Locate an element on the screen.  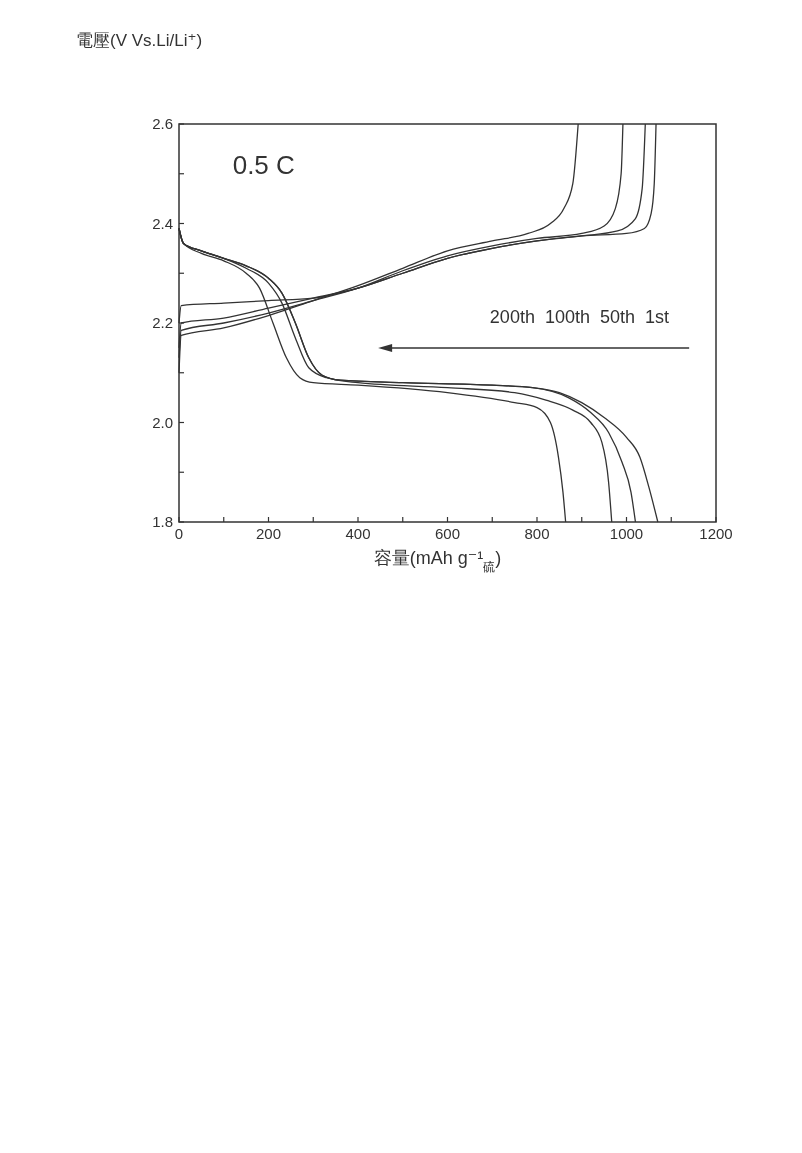
y-tick-label: 2.6 is located at coordinates (162, 123).